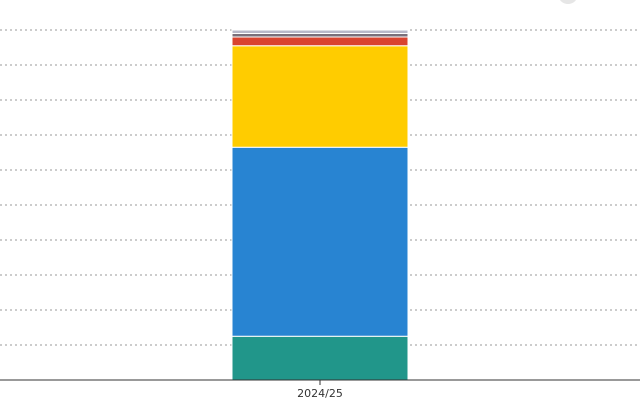  Describe the element at coordinates (568, 2) in the screenshot. I see `menu-button` at that location.